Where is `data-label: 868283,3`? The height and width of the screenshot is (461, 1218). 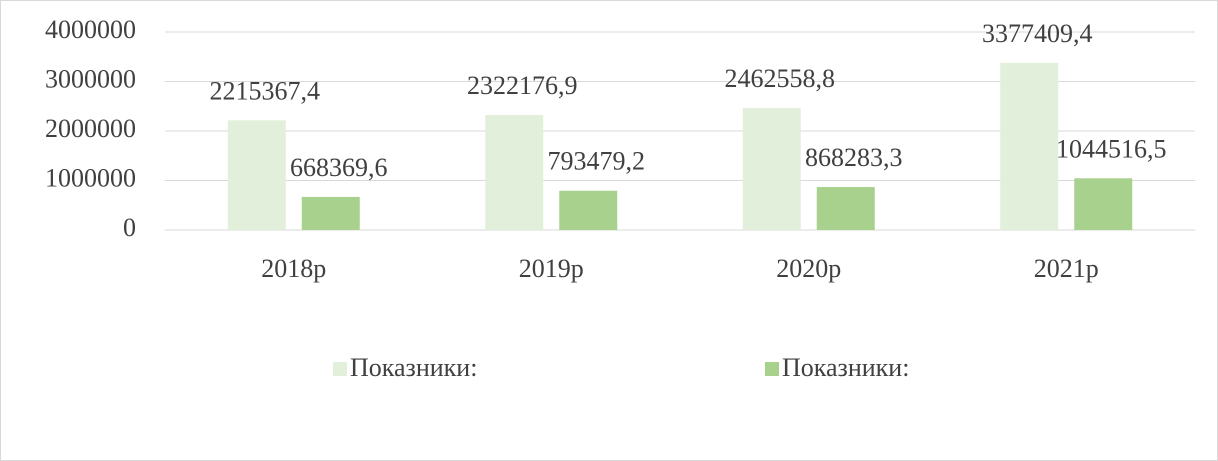 data-label: 868283,3 is located at coordinates (854, 157).